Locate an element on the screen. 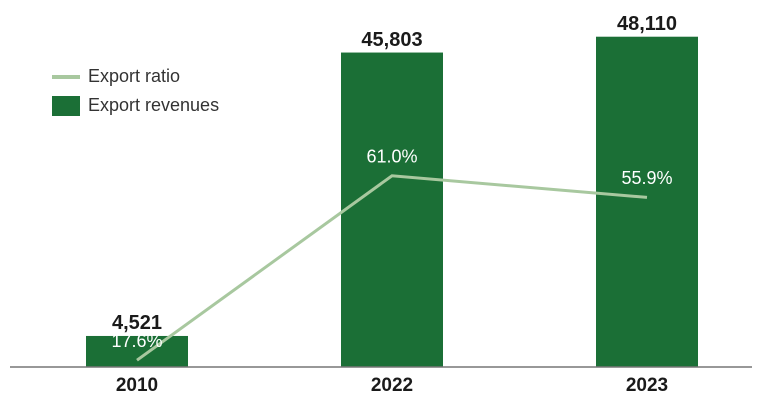 The width and height of the screenshot is (762, 401). bar-value-label: 45,803 is located at coordinates (391, 40).